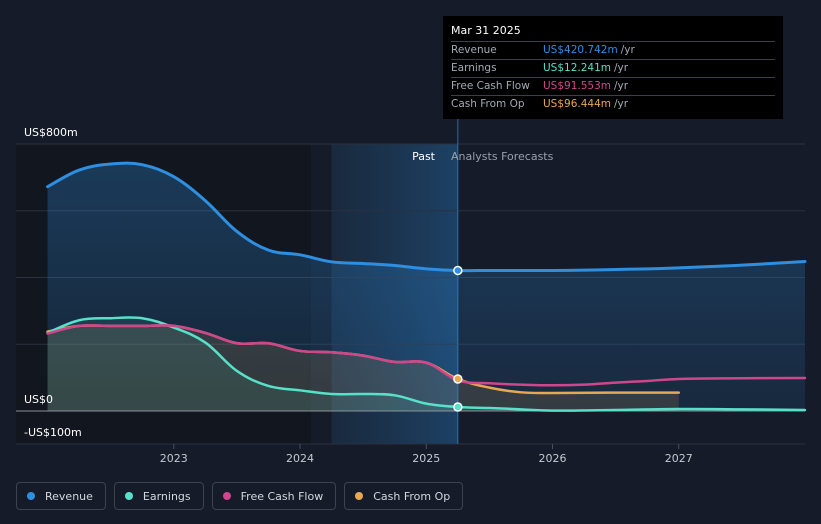 This screenshot has width=821, height=524. What do you see at coordinates (458, 379) in the screenshot?
I see `cash-from-op-marker` at bounding box center [458, 379].